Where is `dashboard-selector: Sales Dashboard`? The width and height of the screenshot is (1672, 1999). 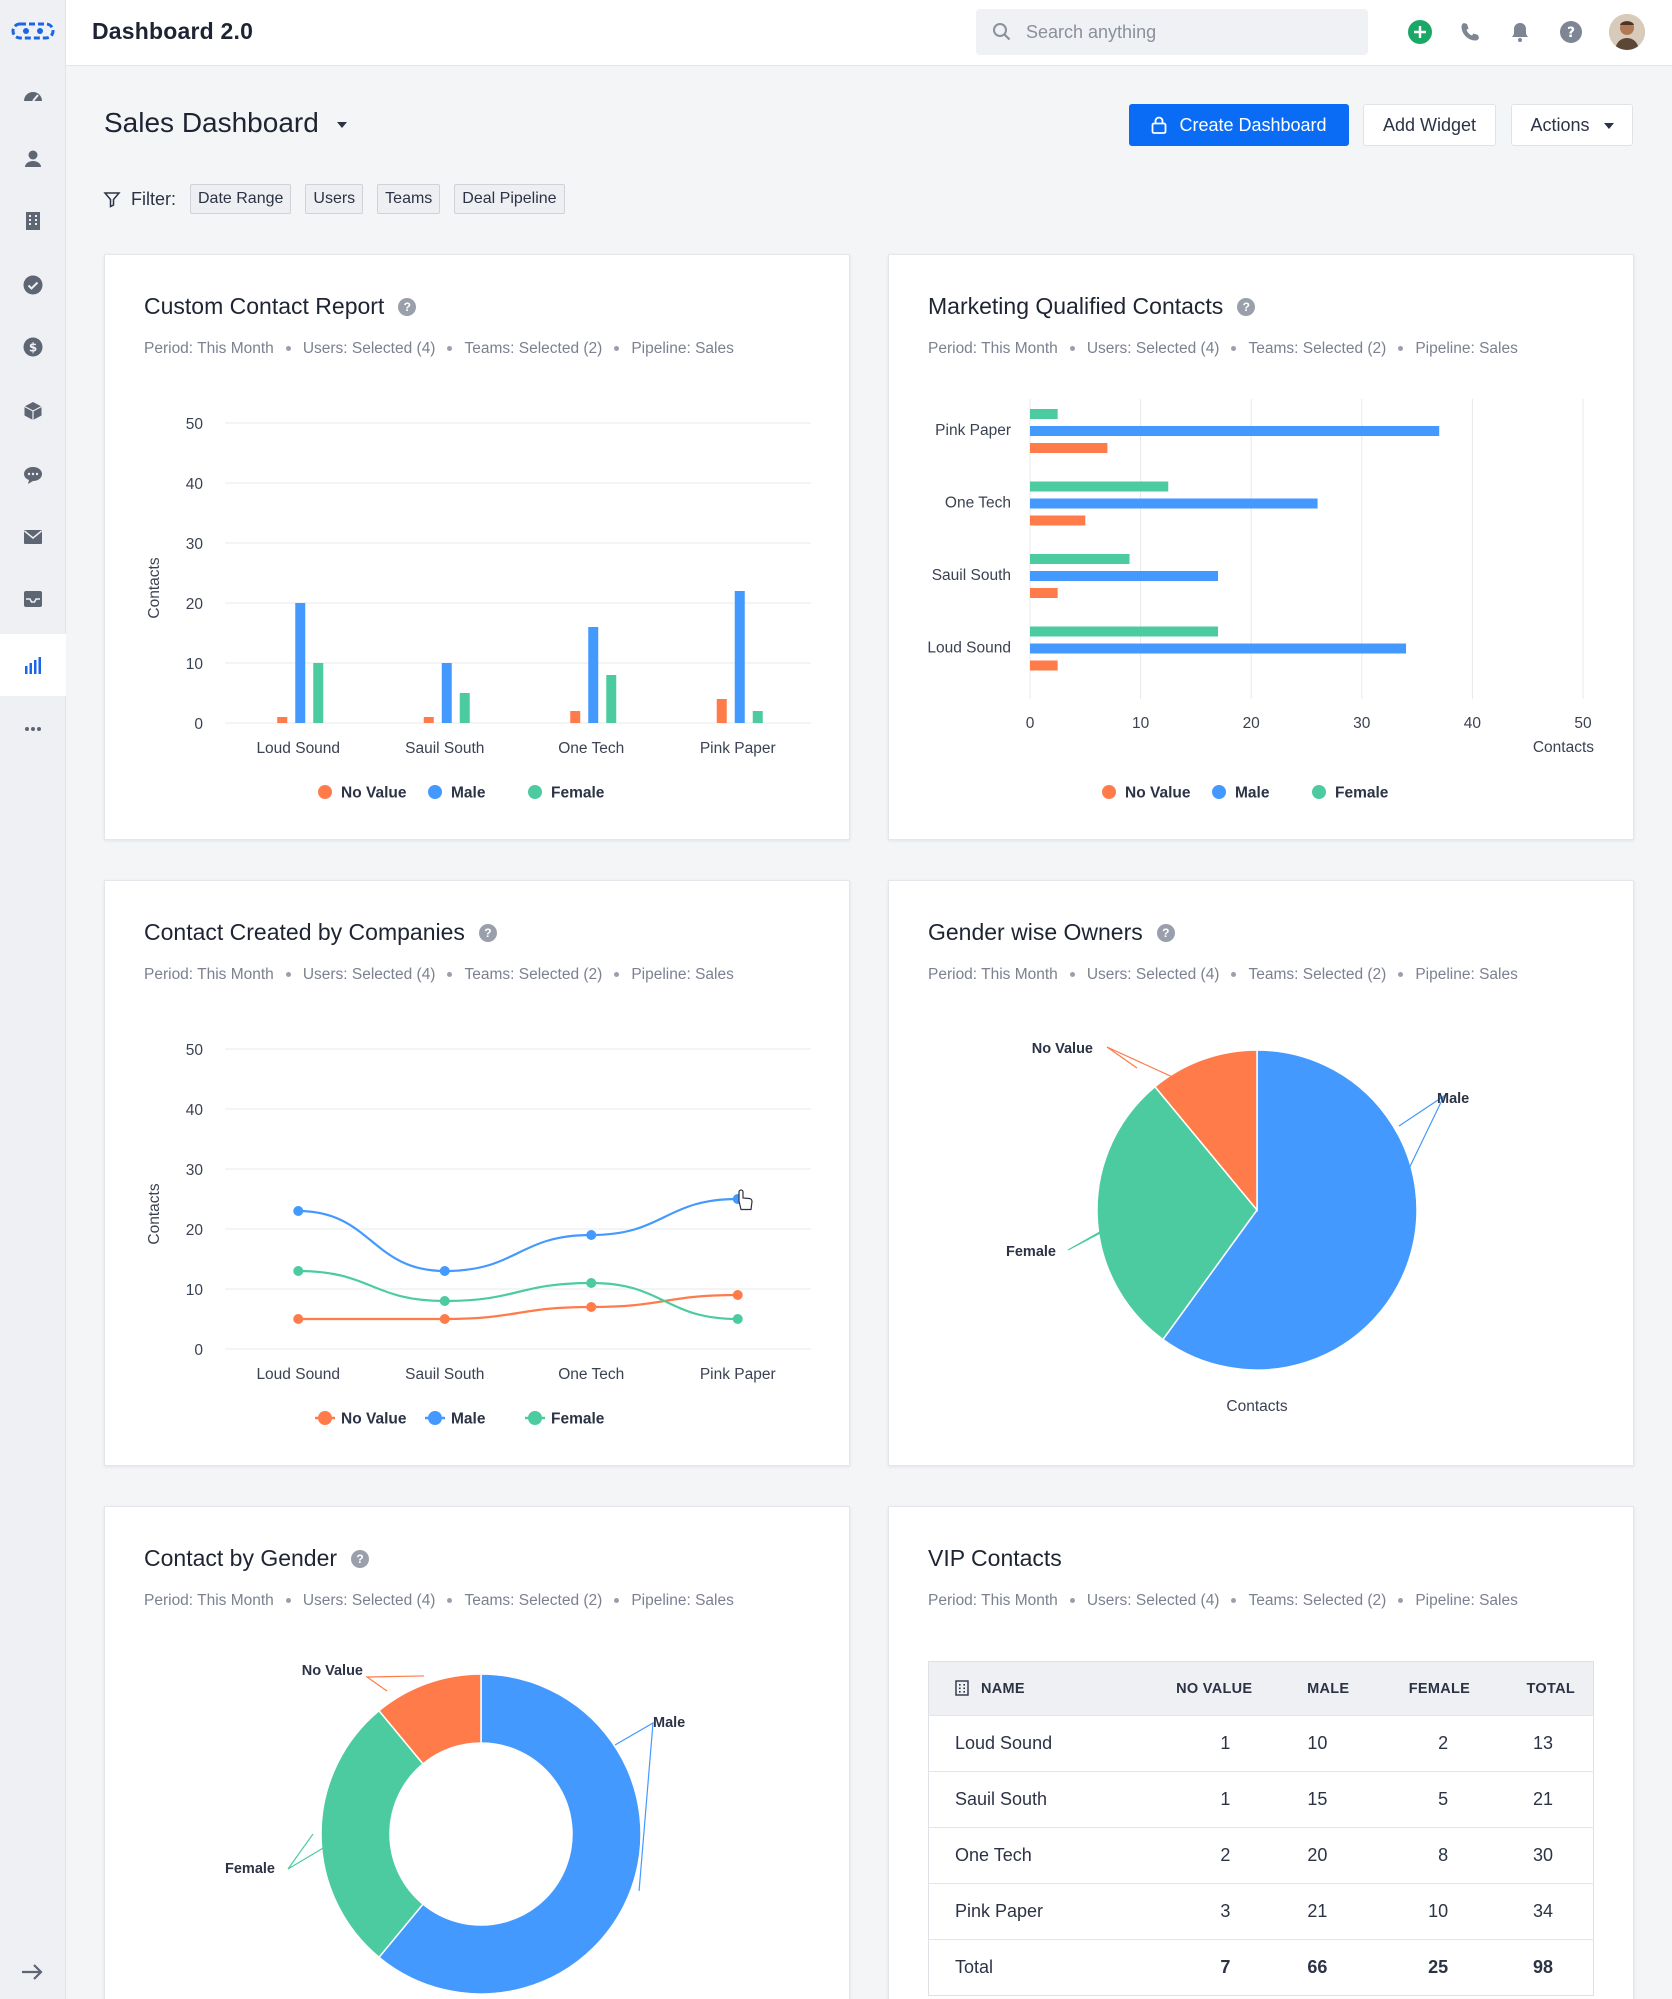
dashboard-selector: Sales Dashboard is located at coordinates (225, 123).